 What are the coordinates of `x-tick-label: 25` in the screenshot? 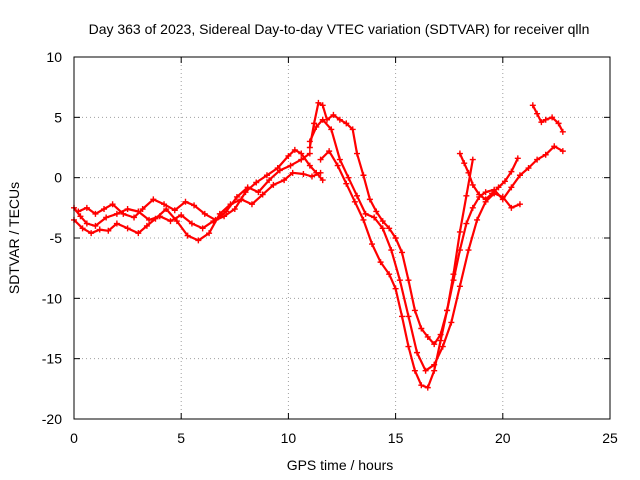 It's located at (610, 438).